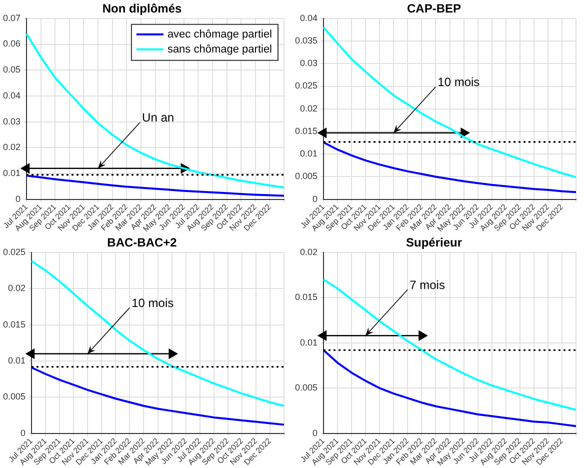  Describe the element at coordinates (427, 285) in the screenshot. I see `annotation: 7 mois` at that location.